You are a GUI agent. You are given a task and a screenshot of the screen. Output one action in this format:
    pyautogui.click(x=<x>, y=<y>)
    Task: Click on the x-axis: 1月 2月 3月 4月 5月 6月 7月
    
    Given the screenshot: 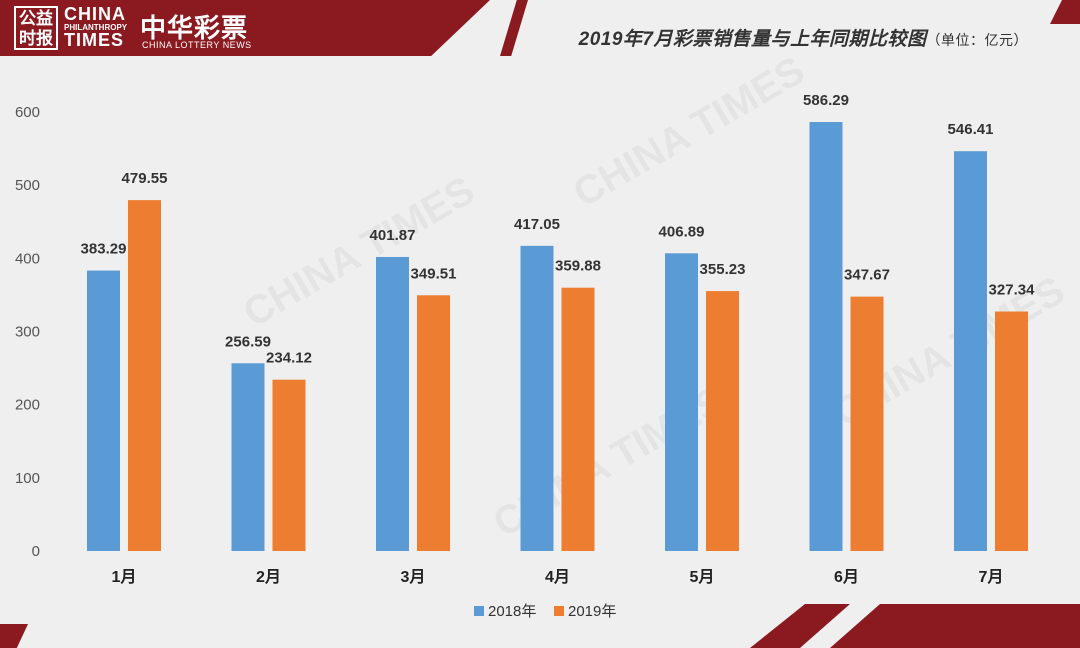 What is the action you would take?
    pyautogui.click(x=558, y=577)
    